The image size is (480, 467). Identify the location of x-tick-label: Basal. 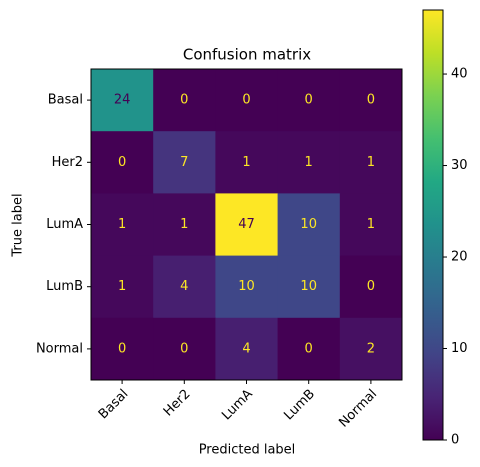
(114, 405).